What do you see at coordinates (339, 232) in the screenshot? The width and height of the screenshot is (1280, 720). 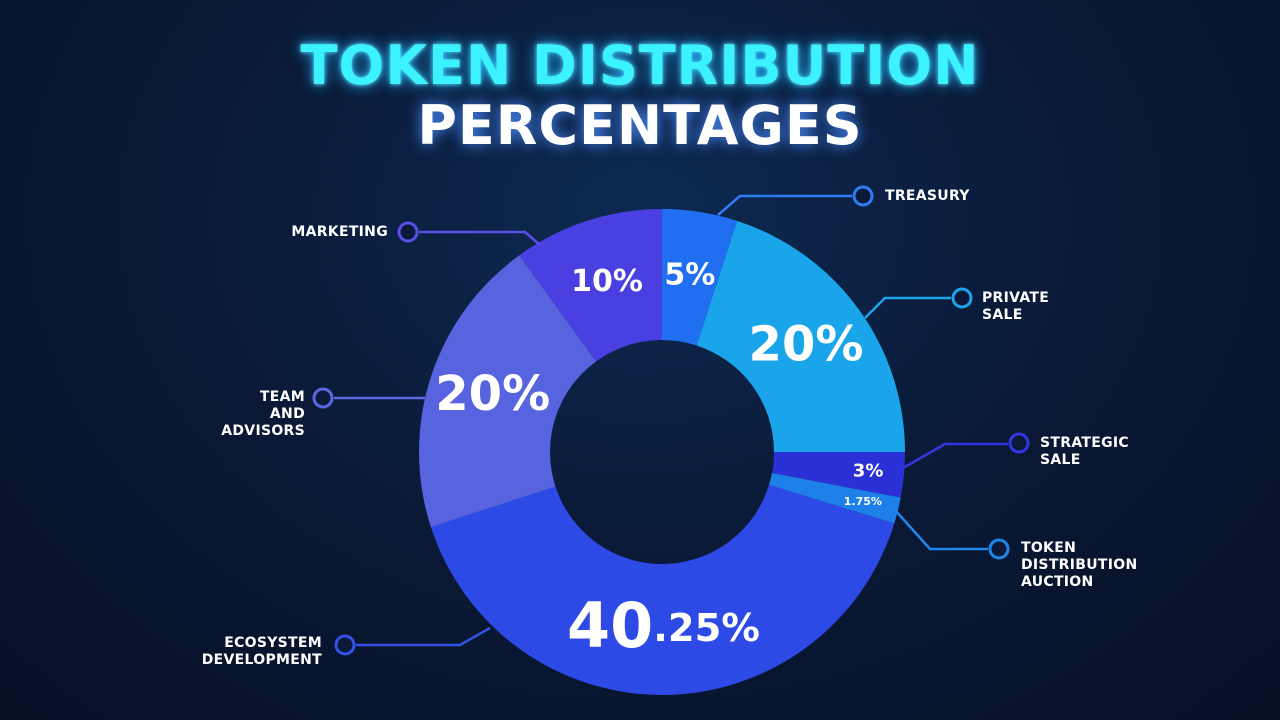 I see `category-label: MARKETING` at bounding box center [339, 232].